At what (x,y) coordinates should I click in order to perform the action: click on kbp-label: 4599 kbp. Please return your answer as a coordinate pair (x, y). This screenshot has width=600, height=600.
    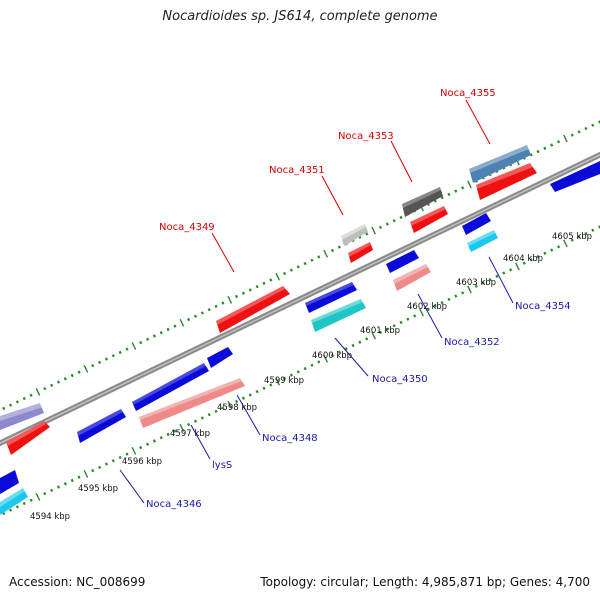
    Looking at the image, I should click on (284, 381).